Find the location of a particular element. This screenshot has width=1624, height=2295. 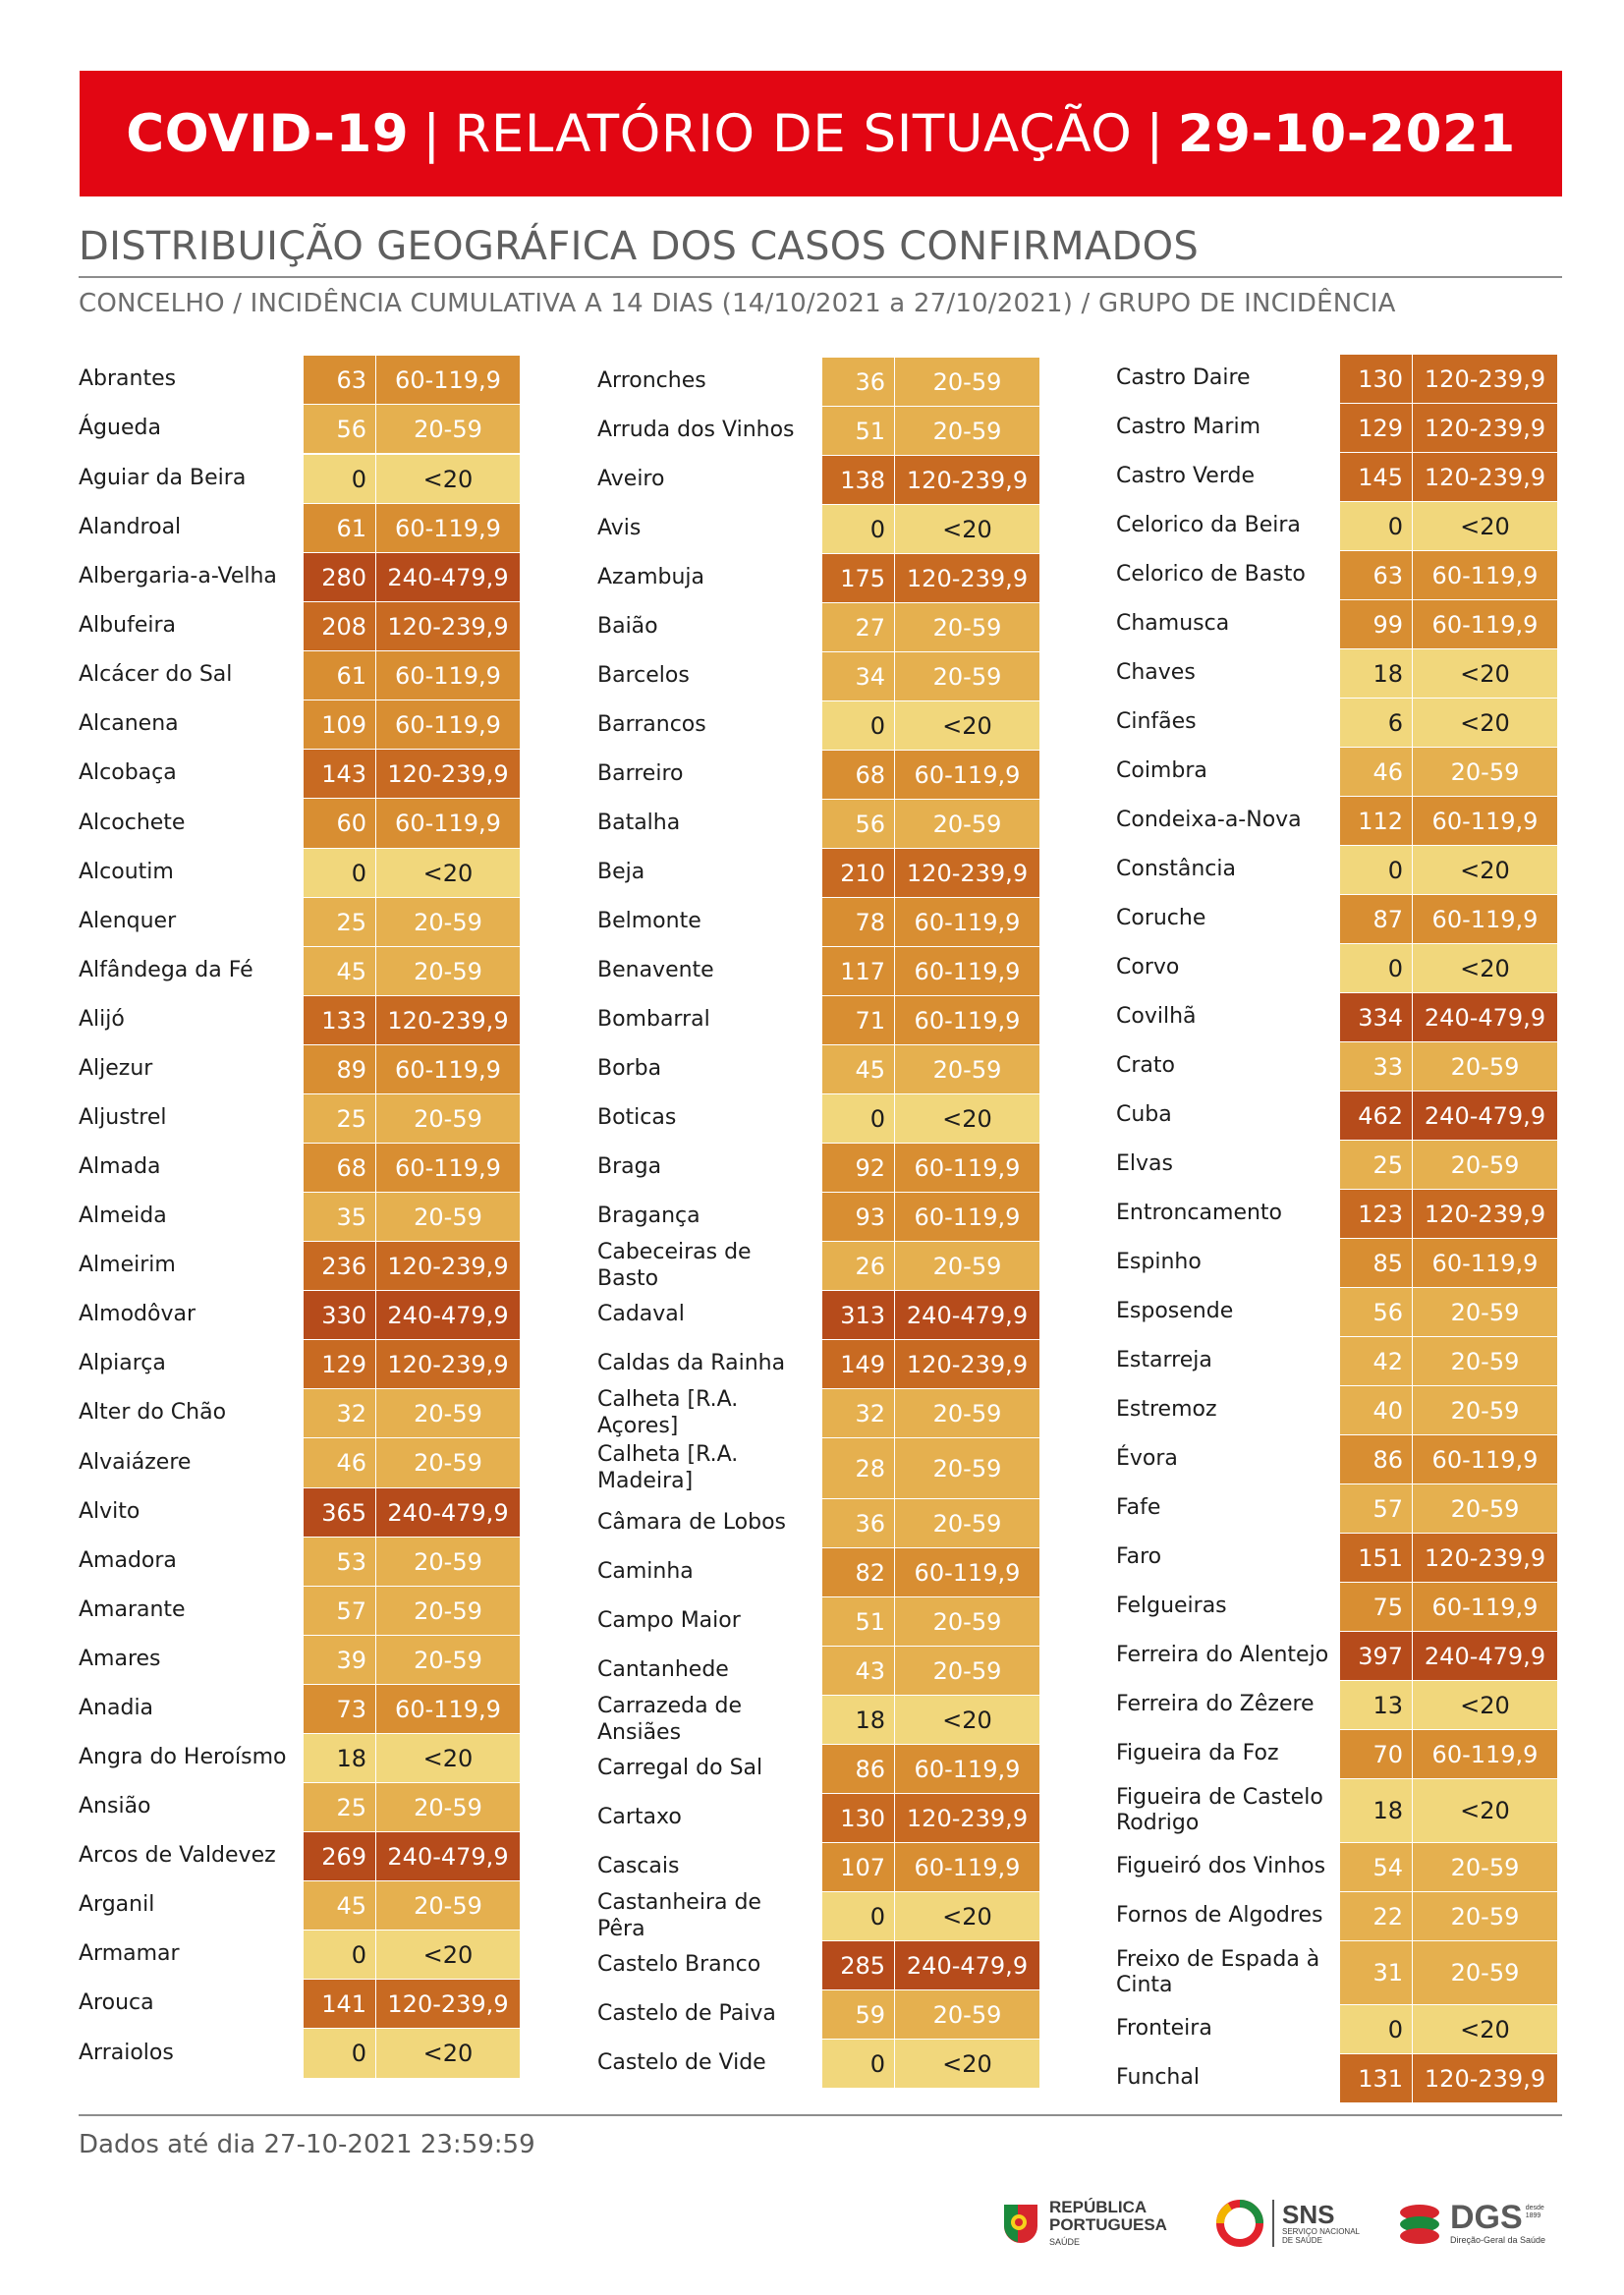

table-row: Castanheira de Pêra 0 <20 is located at coordinates (823, 1916).